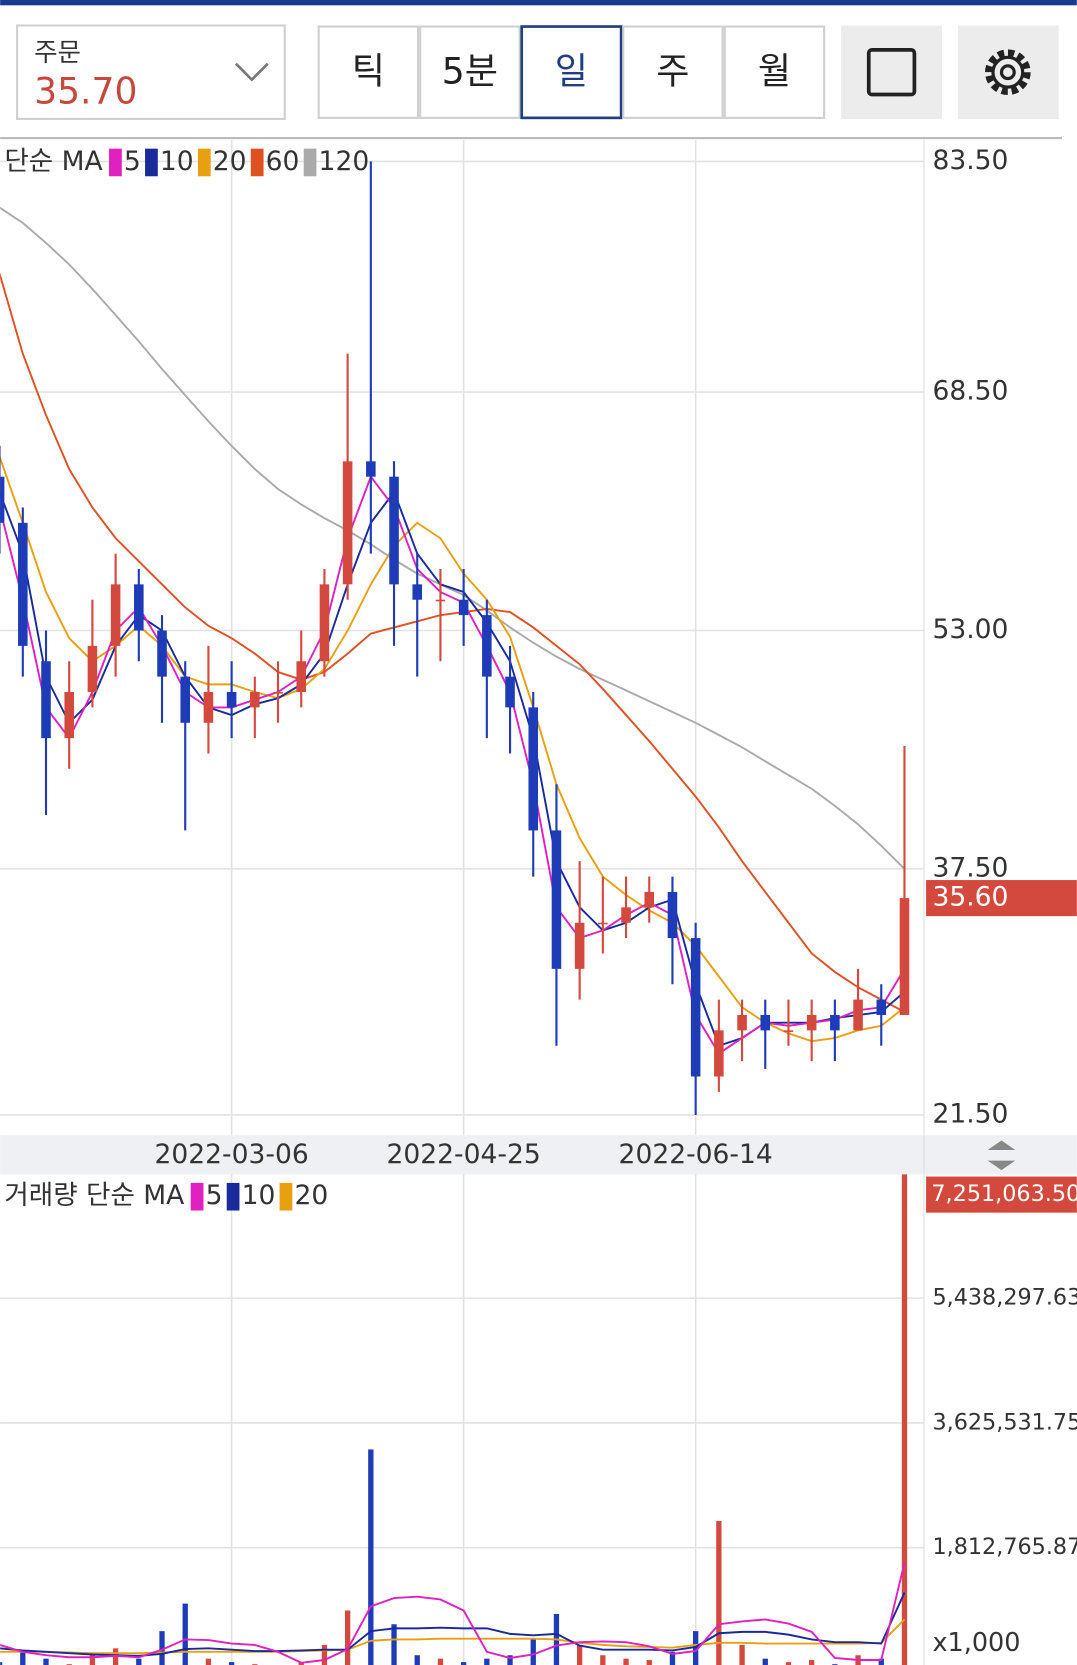 The height and width of the screenshot is (1665, 1077). I want to click on legend-label: 10, so click(259, 1195).